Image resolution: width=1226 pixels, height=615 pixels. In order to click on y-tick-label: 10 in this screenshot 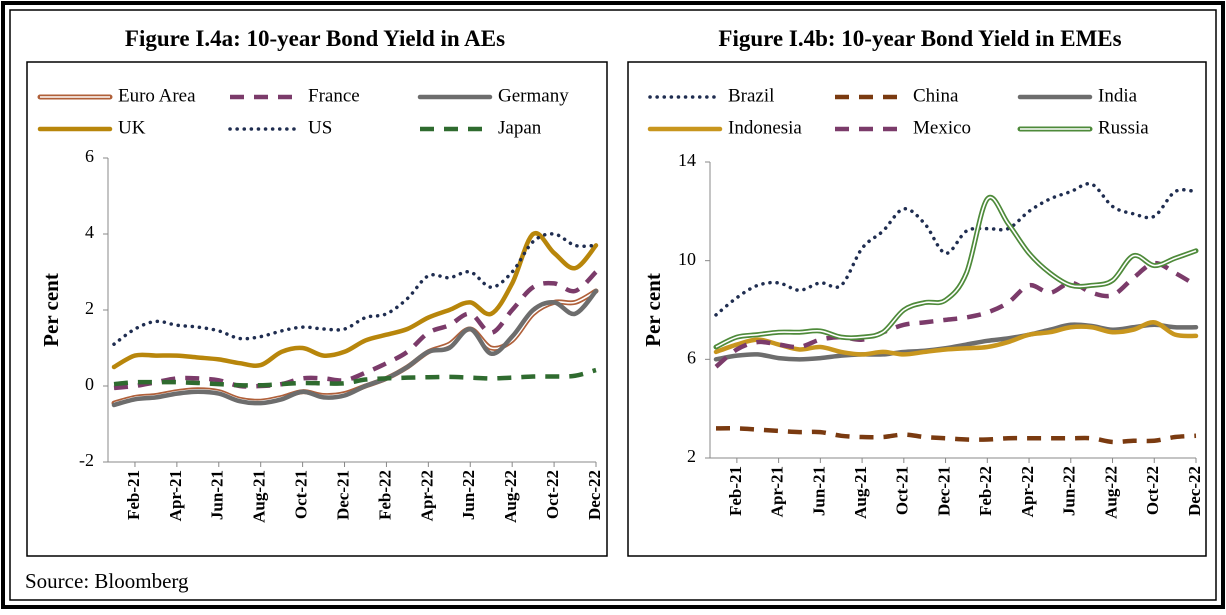, I will do `click(687, 259)`.